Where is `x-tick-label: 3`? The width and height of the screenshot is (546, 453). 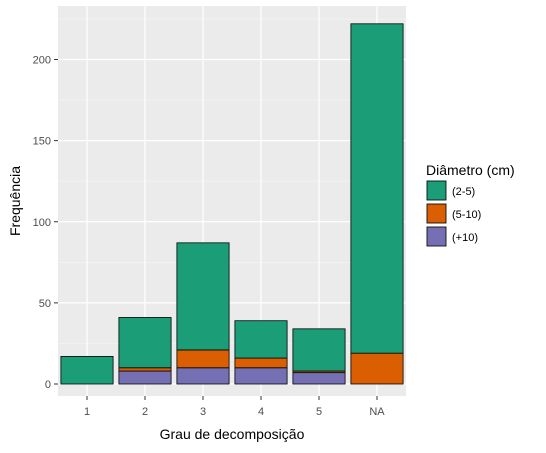 x-tick-label: 3 is located at coordinates (203, 412).